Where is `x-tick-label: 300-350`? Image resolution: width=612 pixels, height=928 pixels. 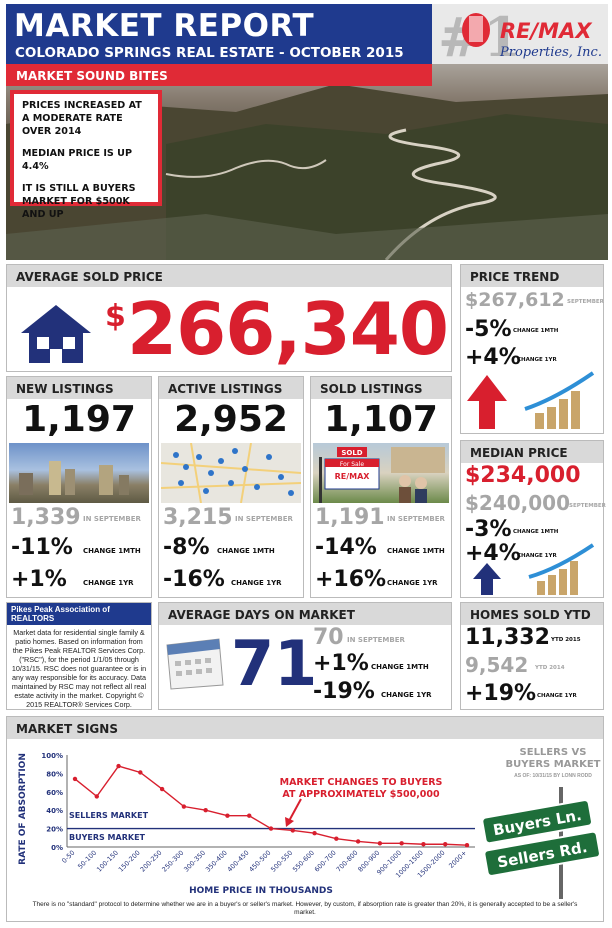
x-tick-label: 300-350 is located at coordinates (194, 861).